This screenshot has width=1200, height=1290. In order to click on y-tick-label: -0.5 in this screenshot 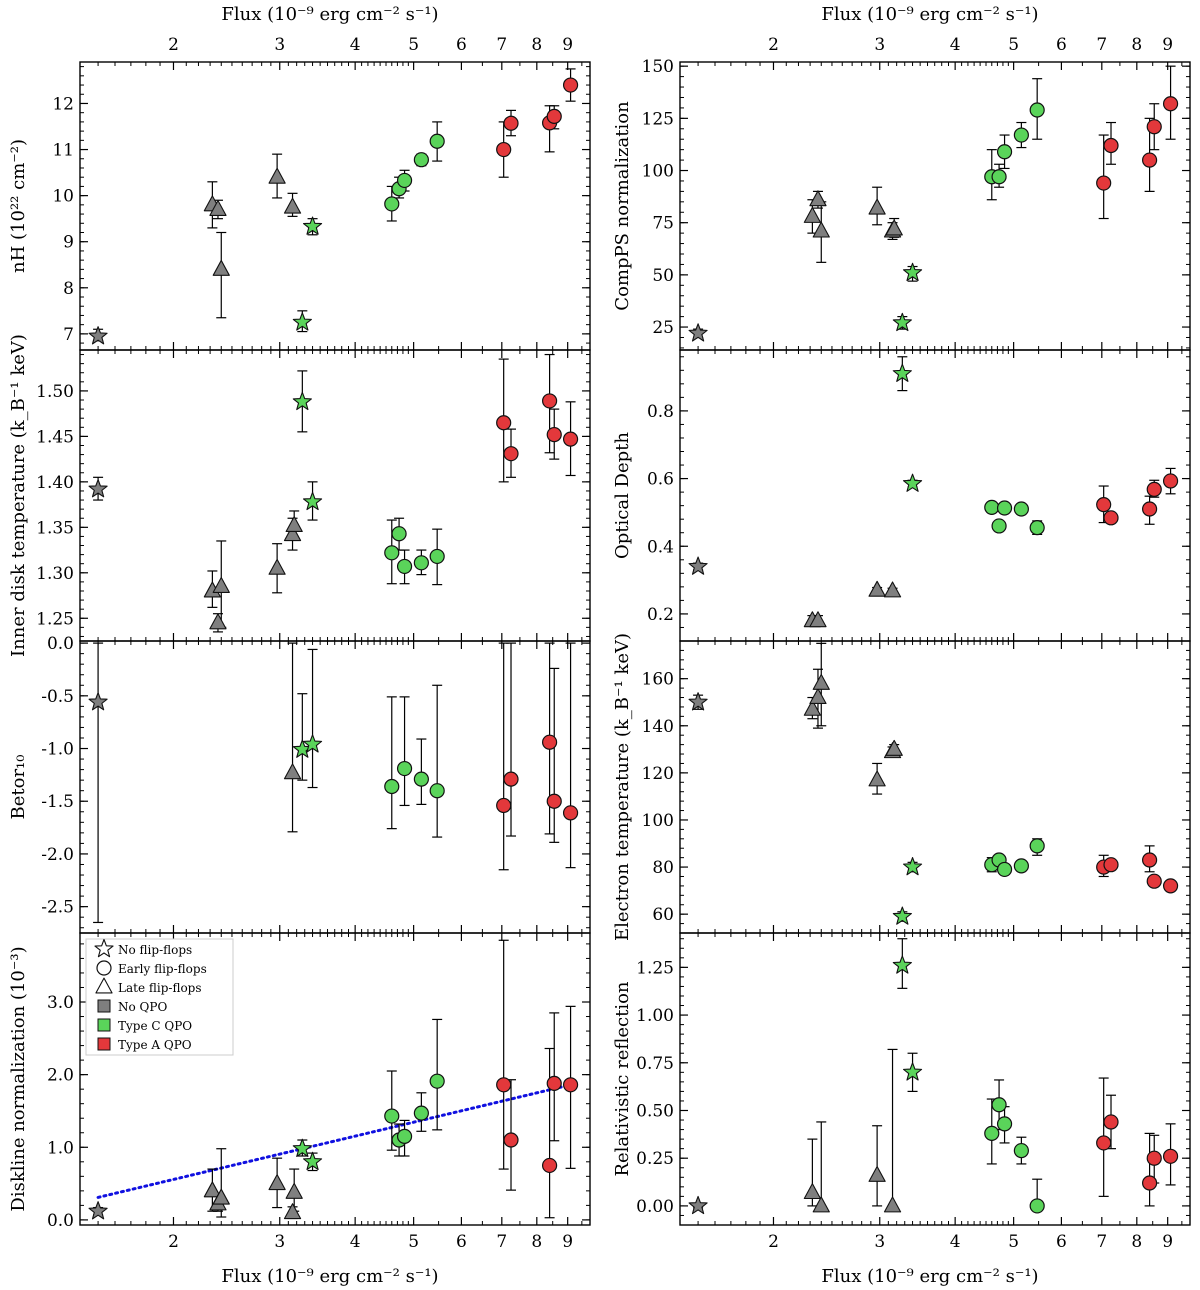, I will do `click(57, 697)`.